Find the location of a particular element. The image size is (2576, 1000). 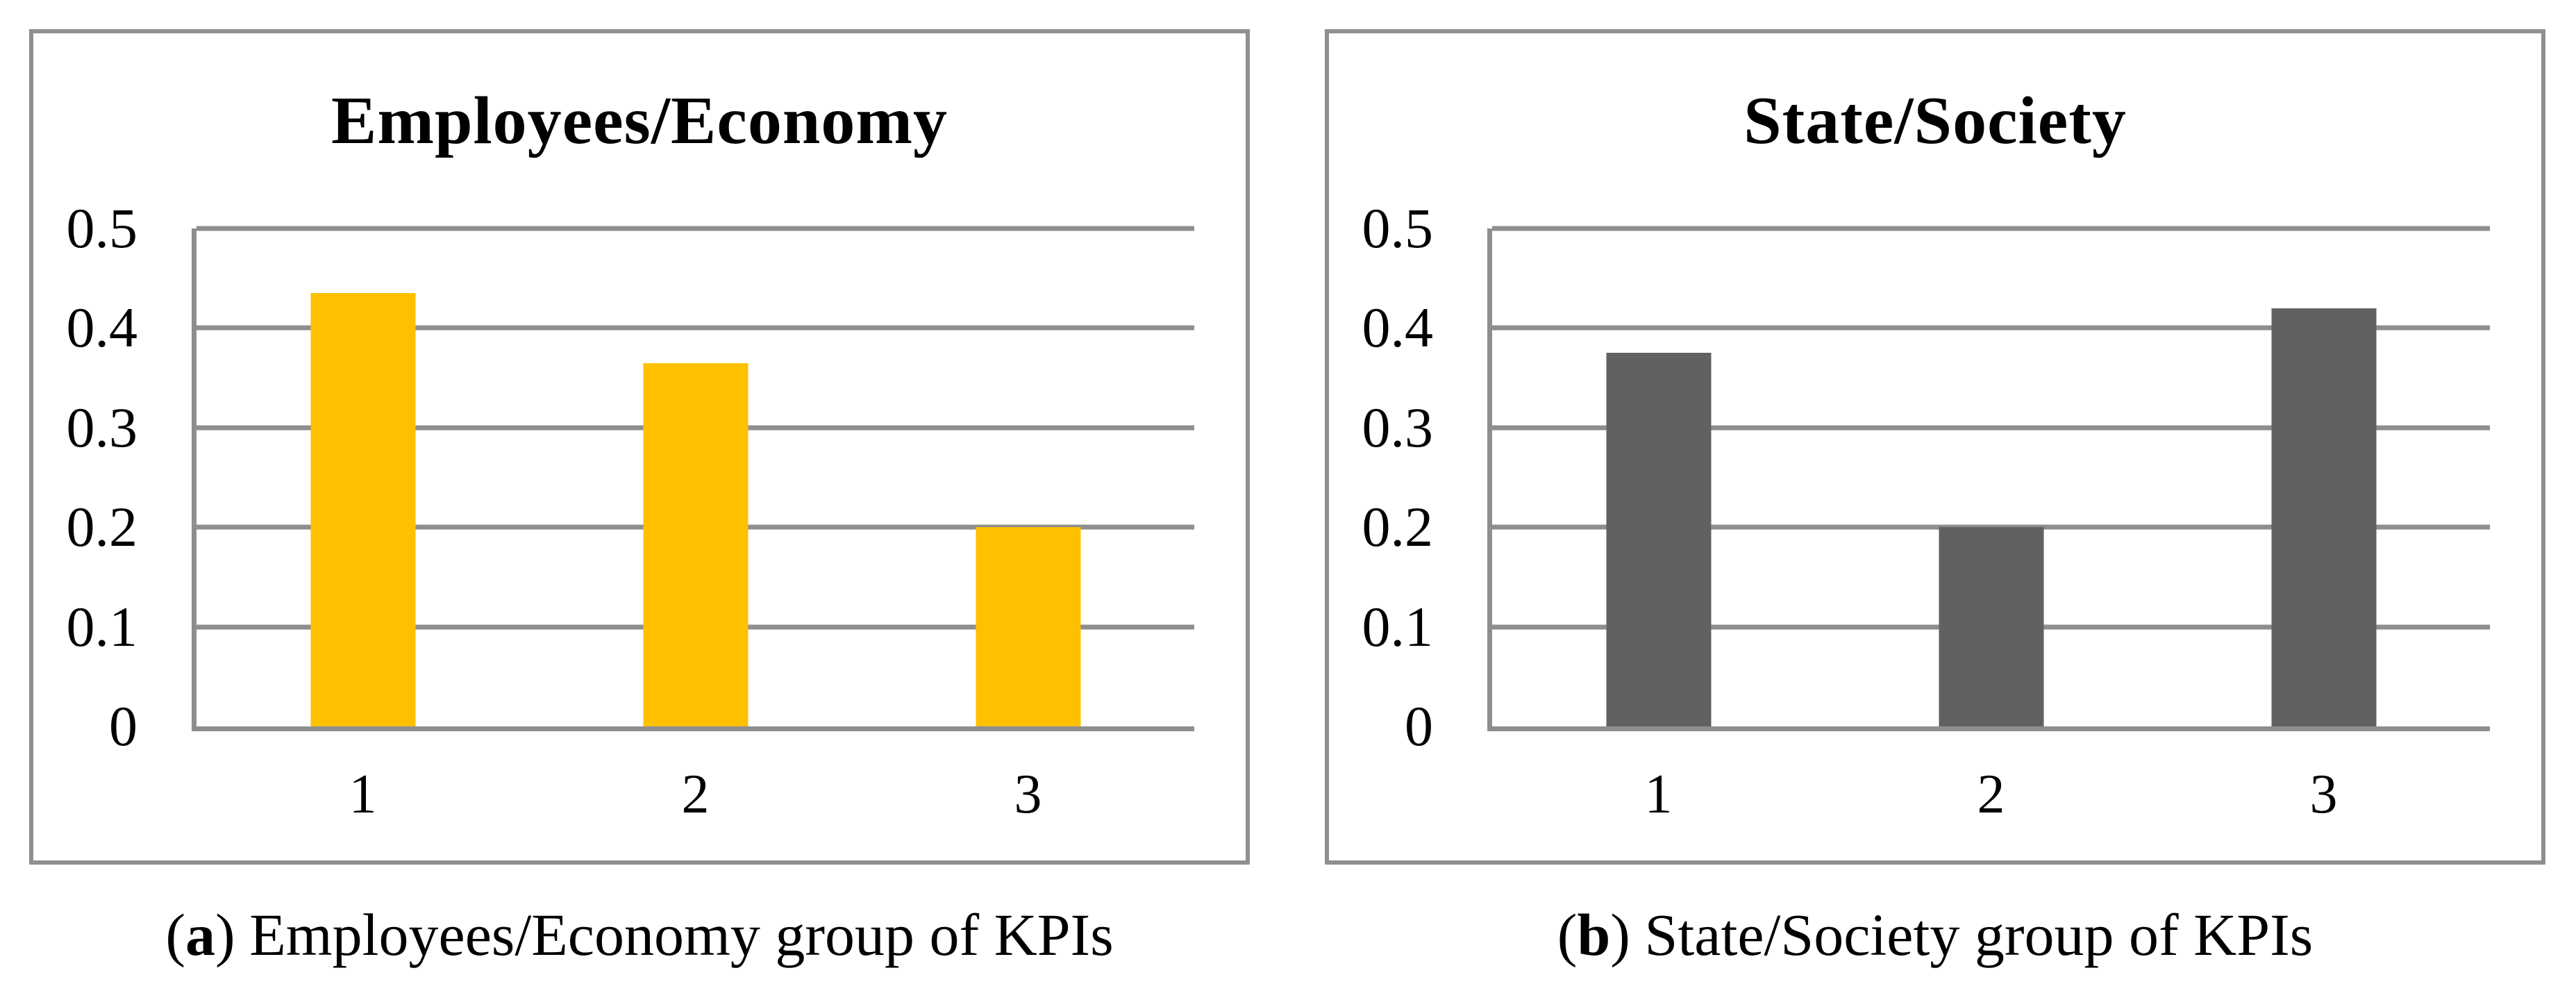

caption-b-text: State/Society group of KPIs is located at coordinates (1979, 934).